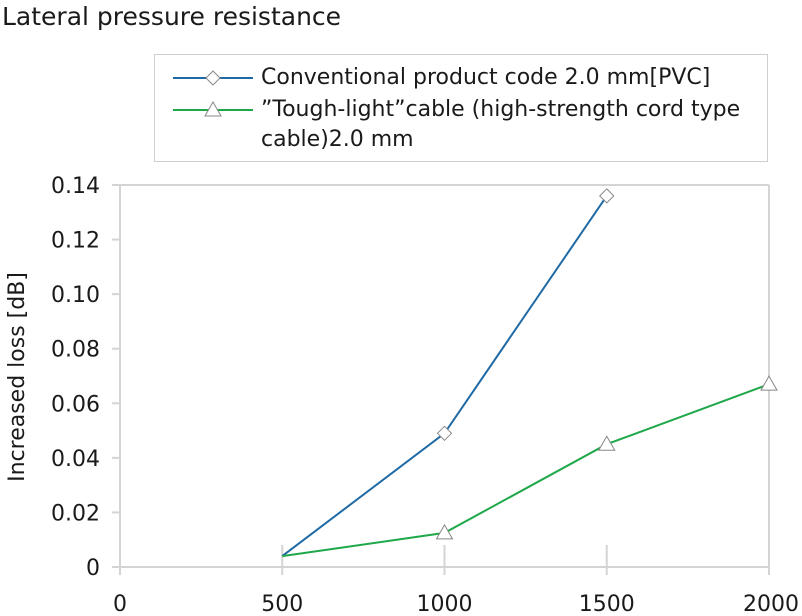 The height and width of the screenshot is (616, 802). I want to click on y-axis-ticks: 0 0.02 0.04 0.06 0.08 0.10 0.12 0.14, so click(85, 377).